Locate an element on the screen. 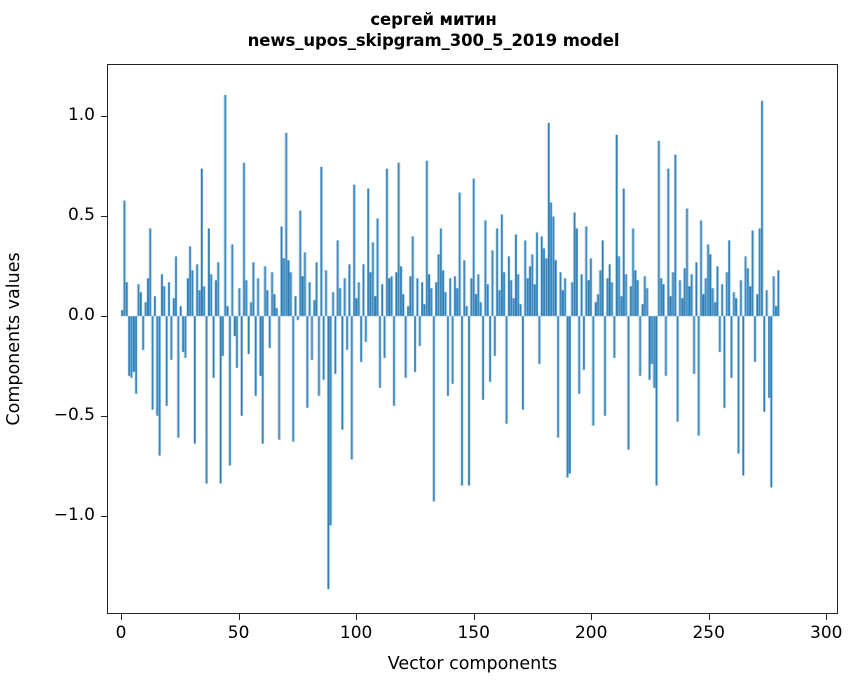 The height and width of the screenshot is (696, 867). y-tick-label: −0.5 is located at coordinates (74, 415).